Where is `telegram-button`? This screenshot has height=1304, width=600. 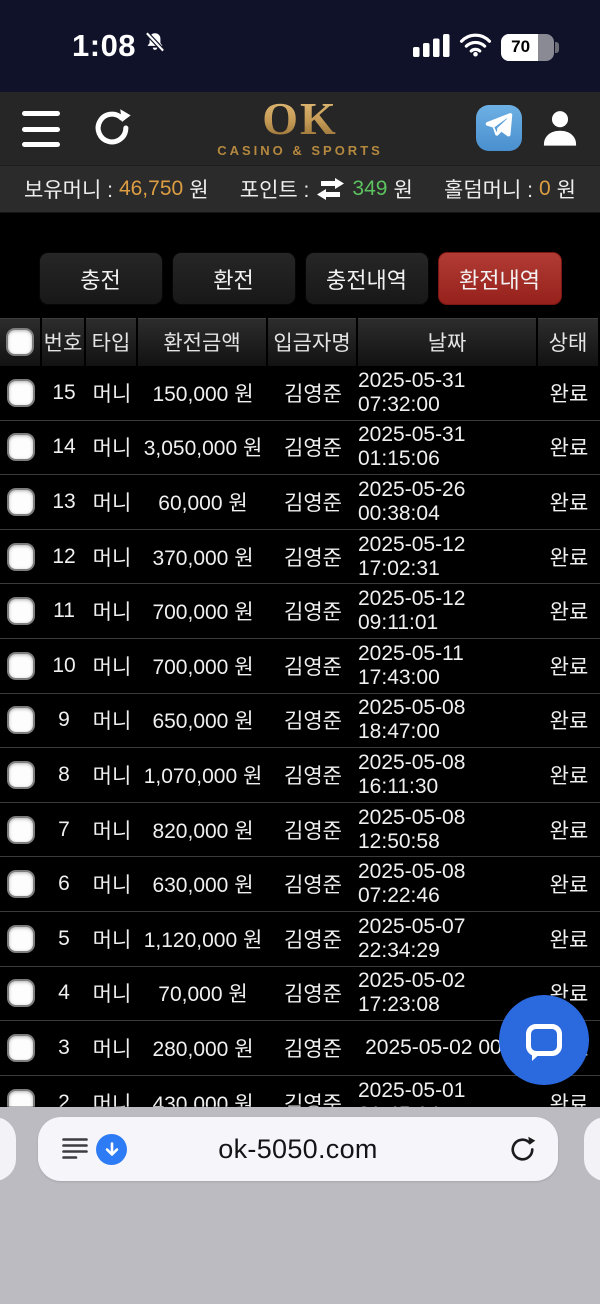
telegram-button is located at coordinates (499, 128).